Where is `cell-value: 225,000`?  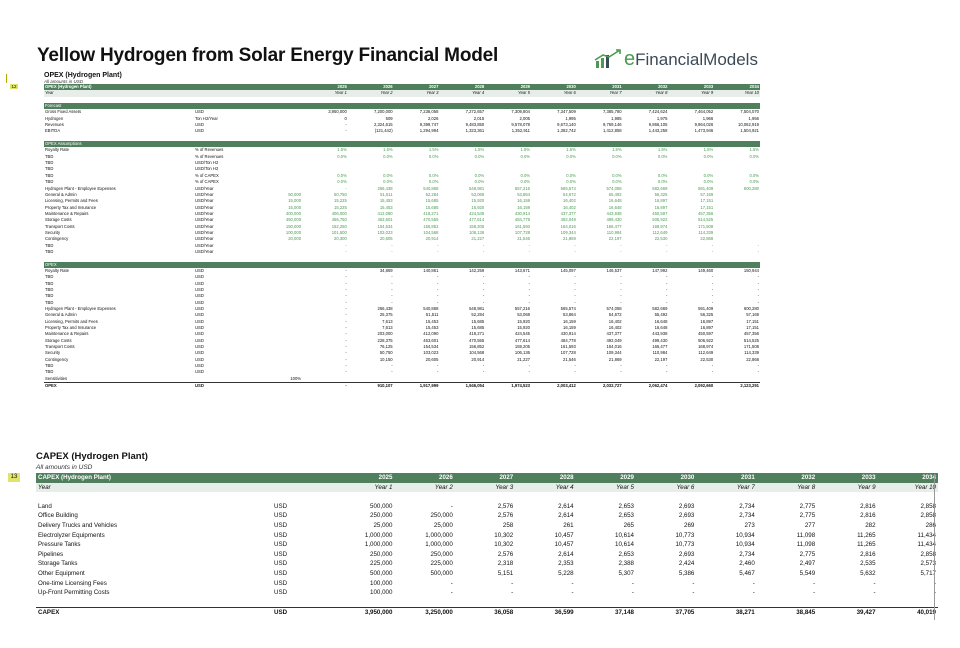
cell-value: 225,000 is located at coordinates (441, 564).